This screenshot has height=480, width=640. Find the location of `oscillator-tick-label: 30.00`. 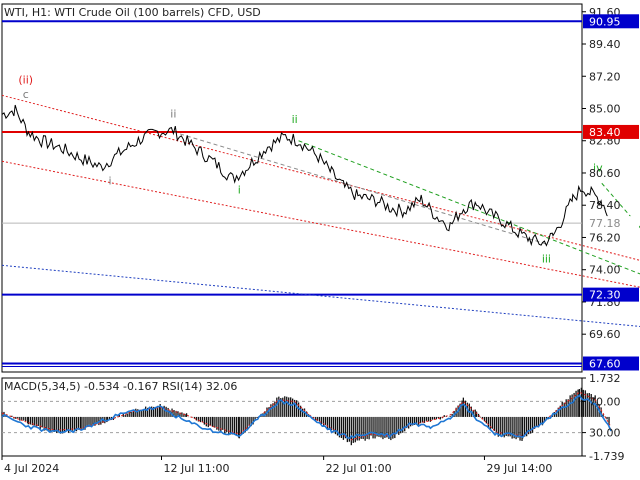

oscillator-tick-label: 30.00 is located at coordinates (605, 433).